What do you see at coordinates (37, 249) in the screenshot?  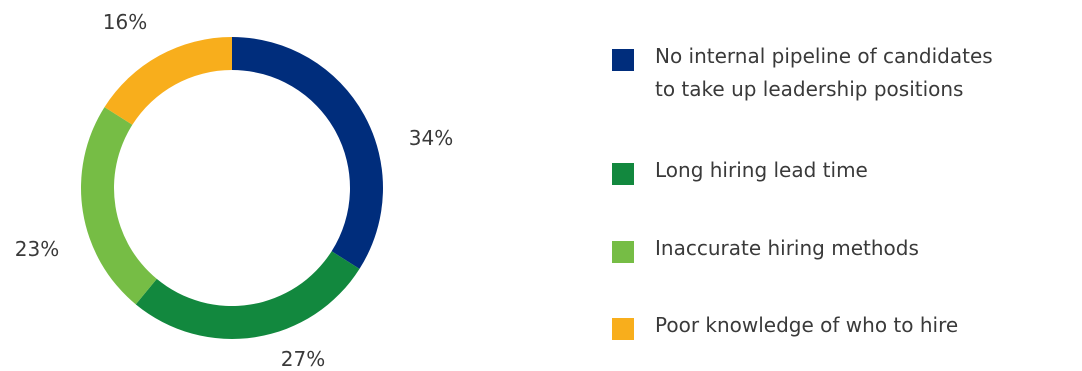 I see `slice-label-2: 23%` at bounding box center [37, 249].